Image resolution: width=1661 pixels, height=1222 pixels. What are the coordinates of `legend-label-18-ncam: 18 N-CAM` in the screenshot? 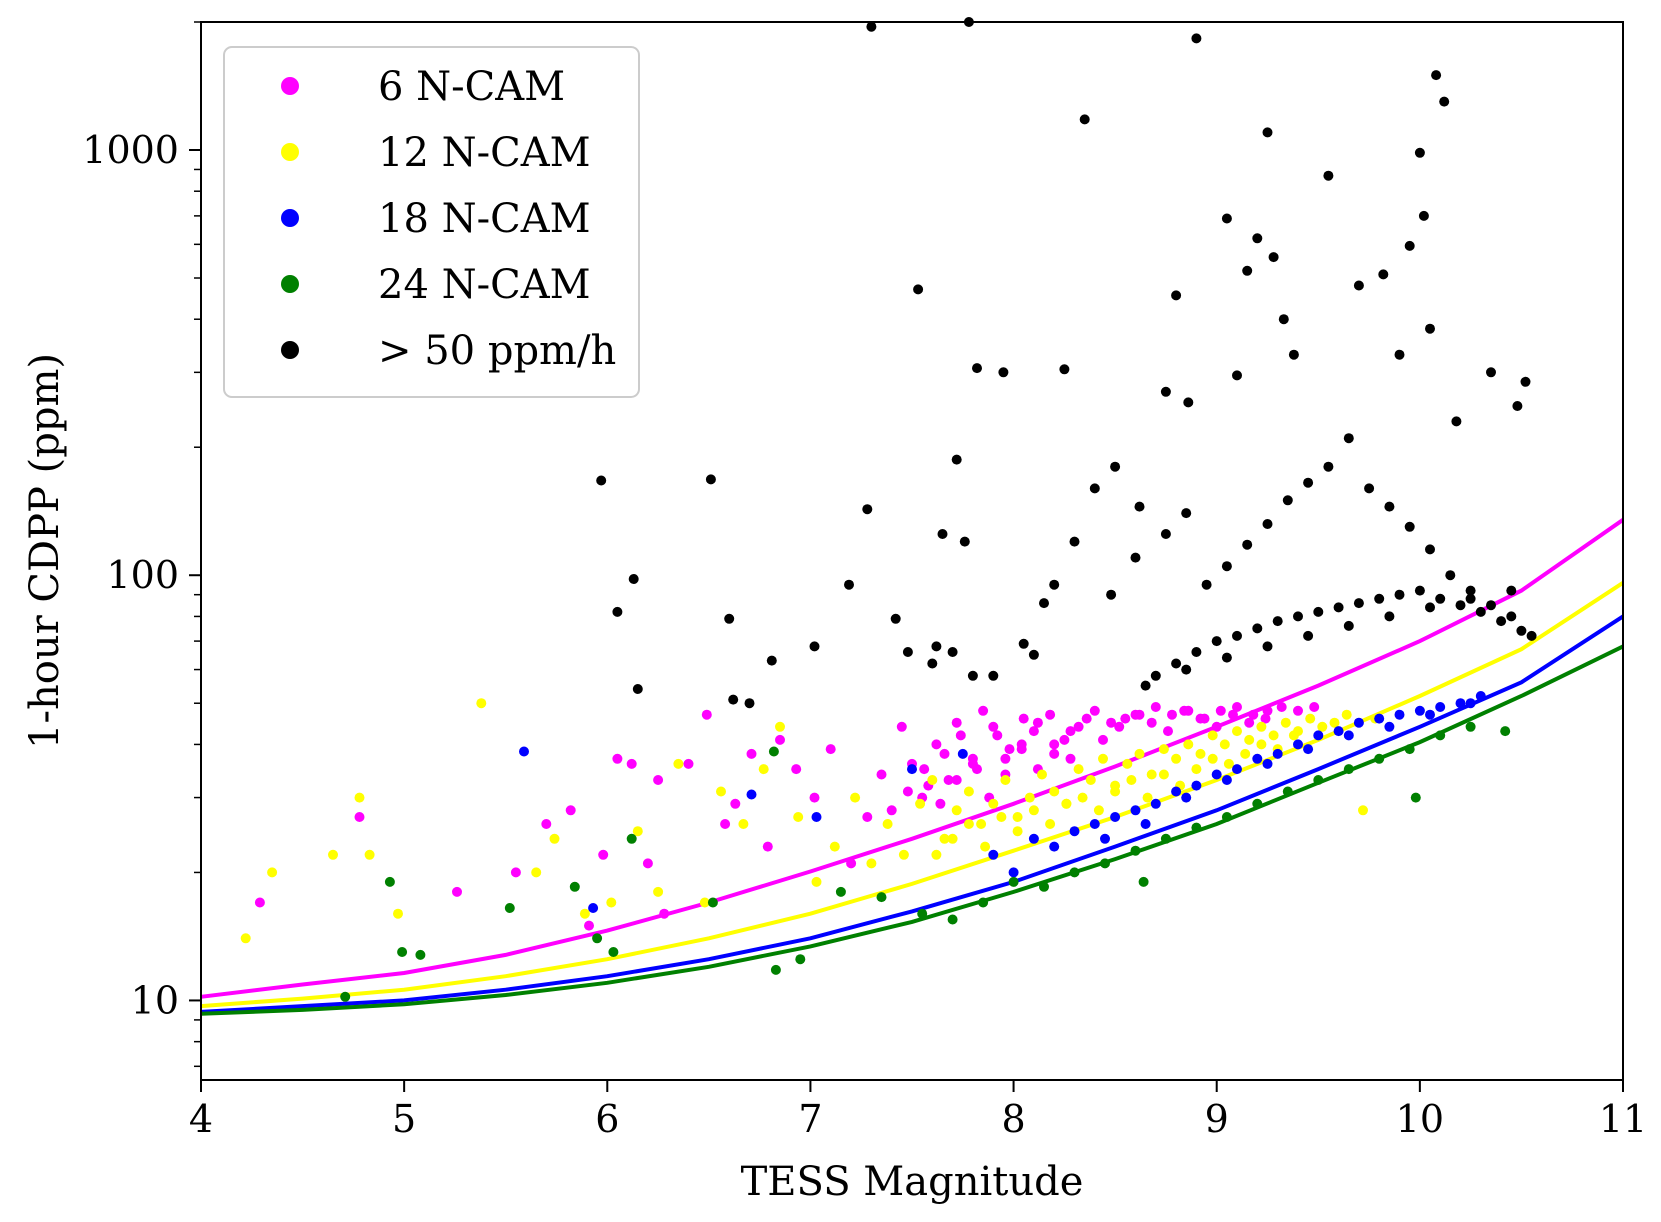 It's located at (484, 219).